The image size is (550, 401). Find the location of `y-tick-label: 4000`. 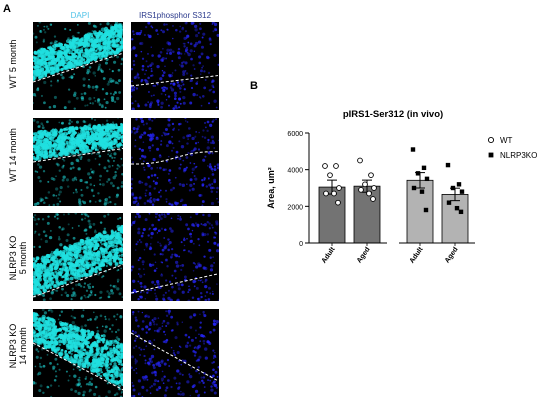

y-tick-label: 4000 is located at coordinates (295, 171).